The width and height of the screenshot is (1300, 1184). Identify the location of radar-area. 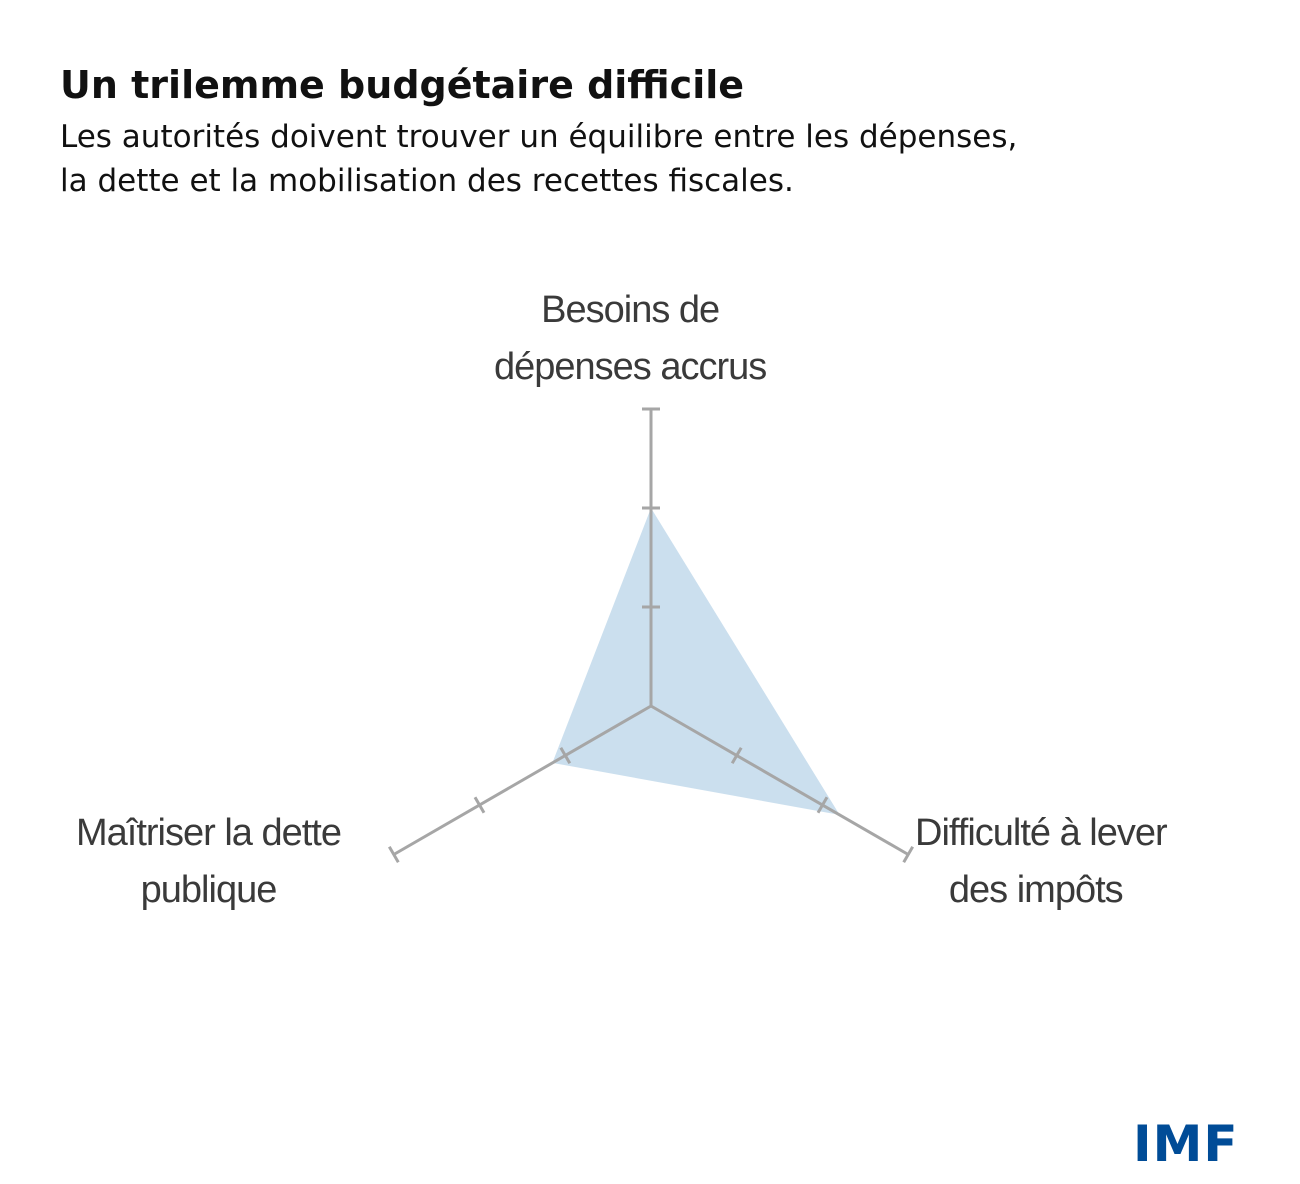
(696, 661).